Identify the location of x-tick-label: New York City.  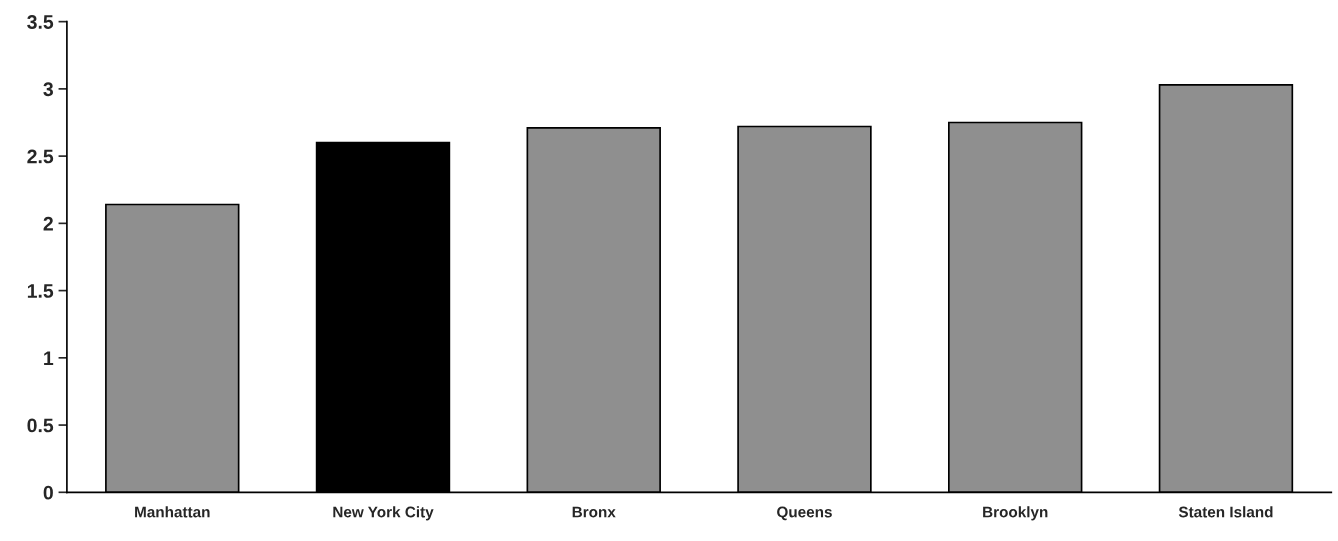
(383, 513).